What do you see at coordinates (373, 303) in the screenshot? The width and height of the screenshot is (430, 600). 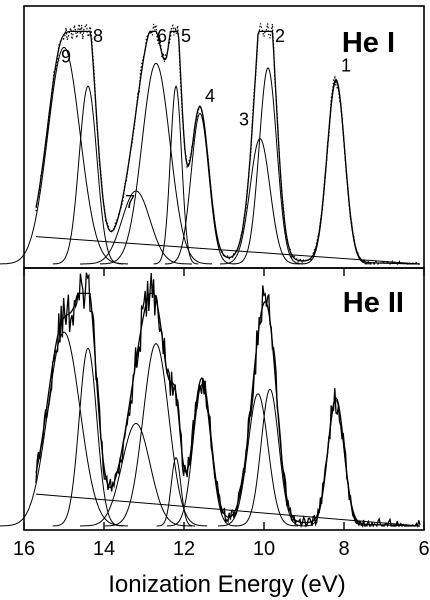 I see `panel-label-he-ii: He II` at bounding box center [373, 303].